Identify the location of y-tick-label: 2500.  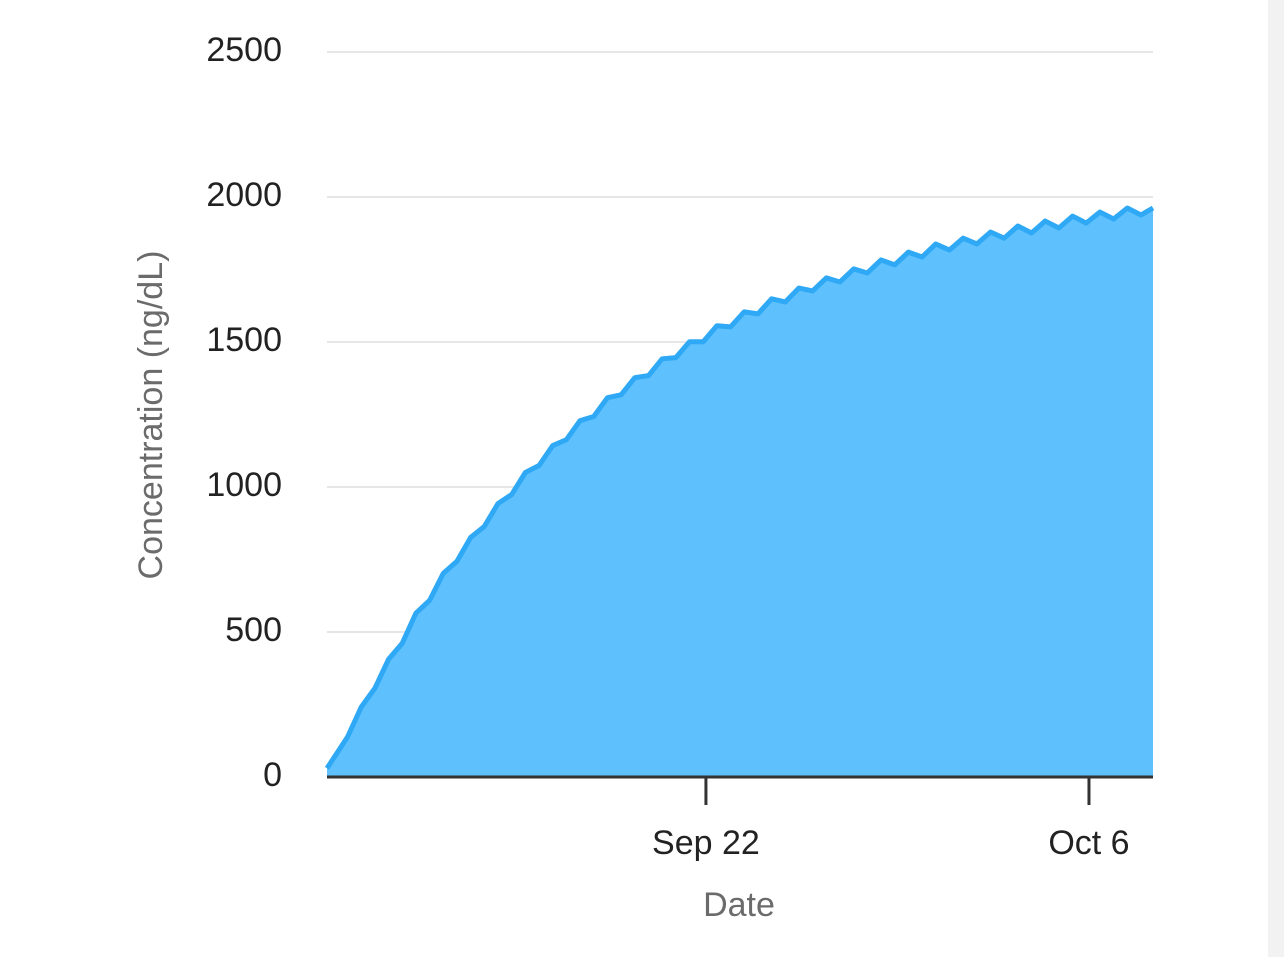
(244, 50).